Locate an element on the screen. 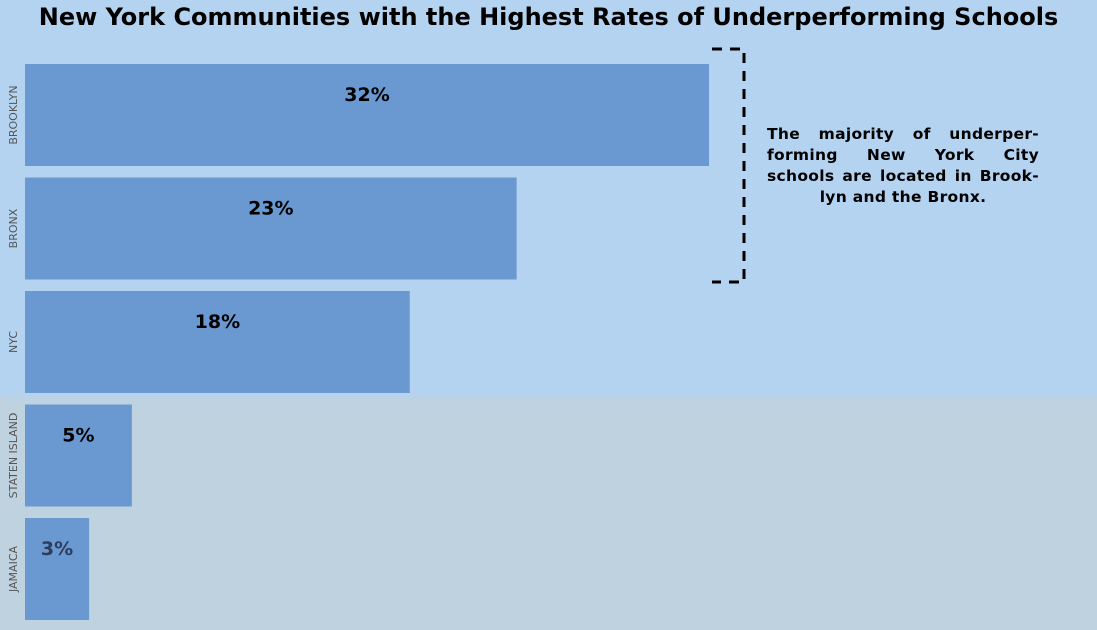  data-label: 23% is located at coordinates (270, 209).